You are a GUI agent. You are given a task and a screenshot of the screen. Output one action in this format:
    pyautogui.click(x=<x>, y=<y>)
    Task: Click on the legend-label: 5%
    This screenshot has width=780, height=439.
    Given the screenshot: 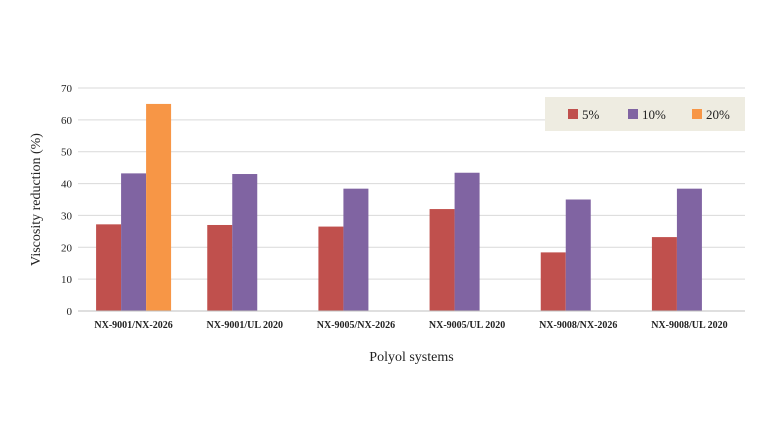 What is the action you would take?
    pyautogui.click(x=591, y=114)
    